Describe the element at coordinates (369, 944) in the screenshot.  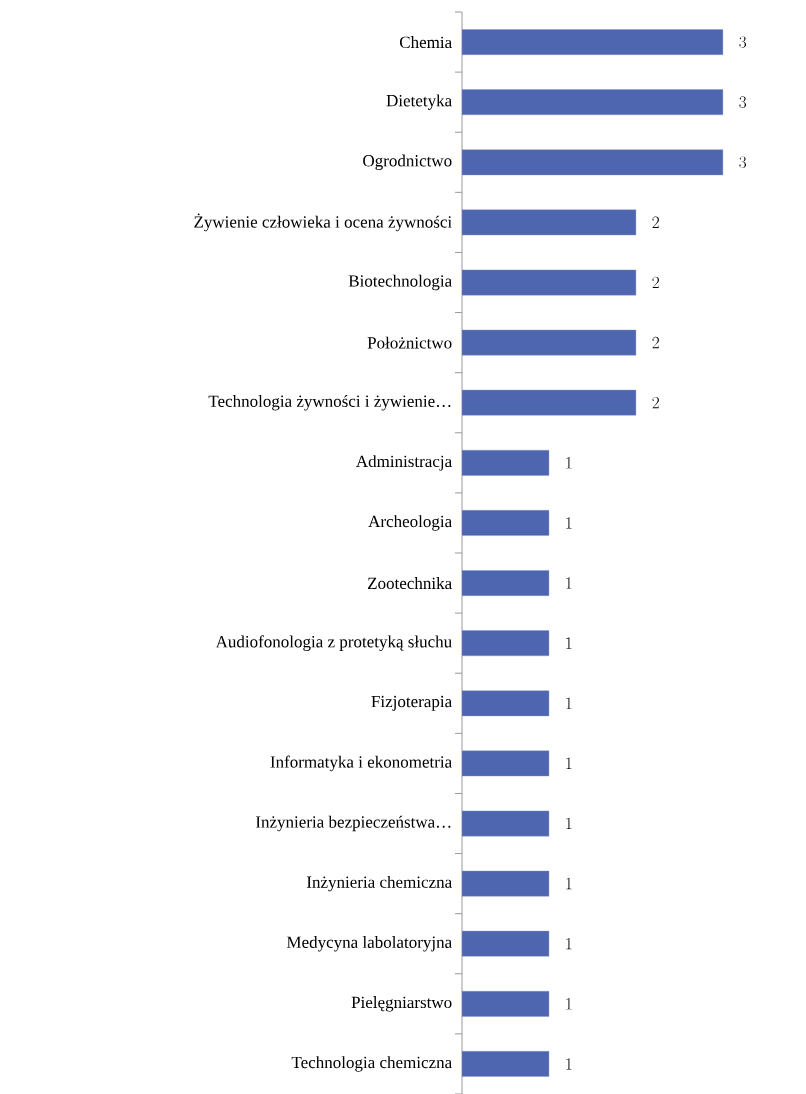
I see `y-tick-label: Medycyna labolatoryjna` at that location.